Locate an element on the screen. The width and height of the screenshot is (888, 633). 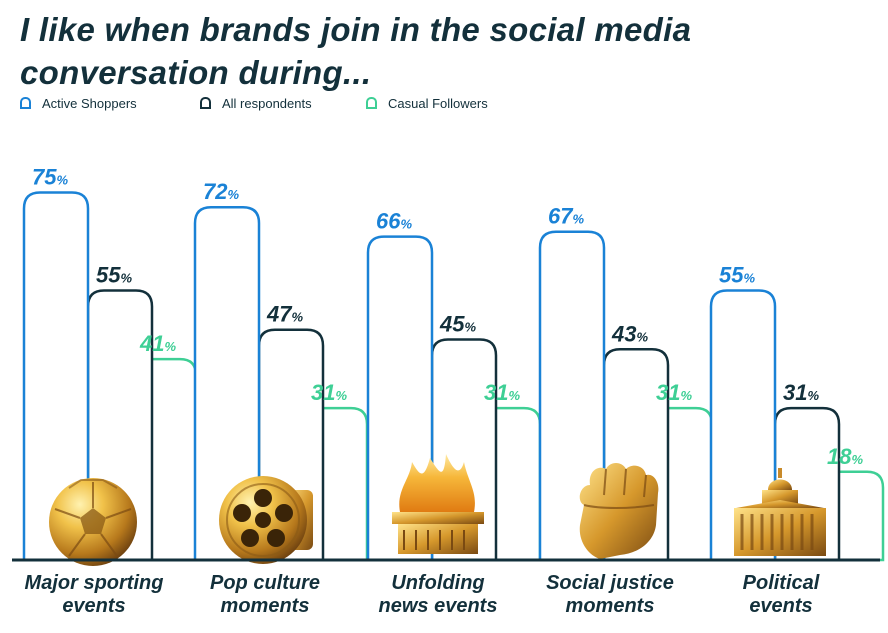
capitol-building-icon is located at coordinates (780, 512).